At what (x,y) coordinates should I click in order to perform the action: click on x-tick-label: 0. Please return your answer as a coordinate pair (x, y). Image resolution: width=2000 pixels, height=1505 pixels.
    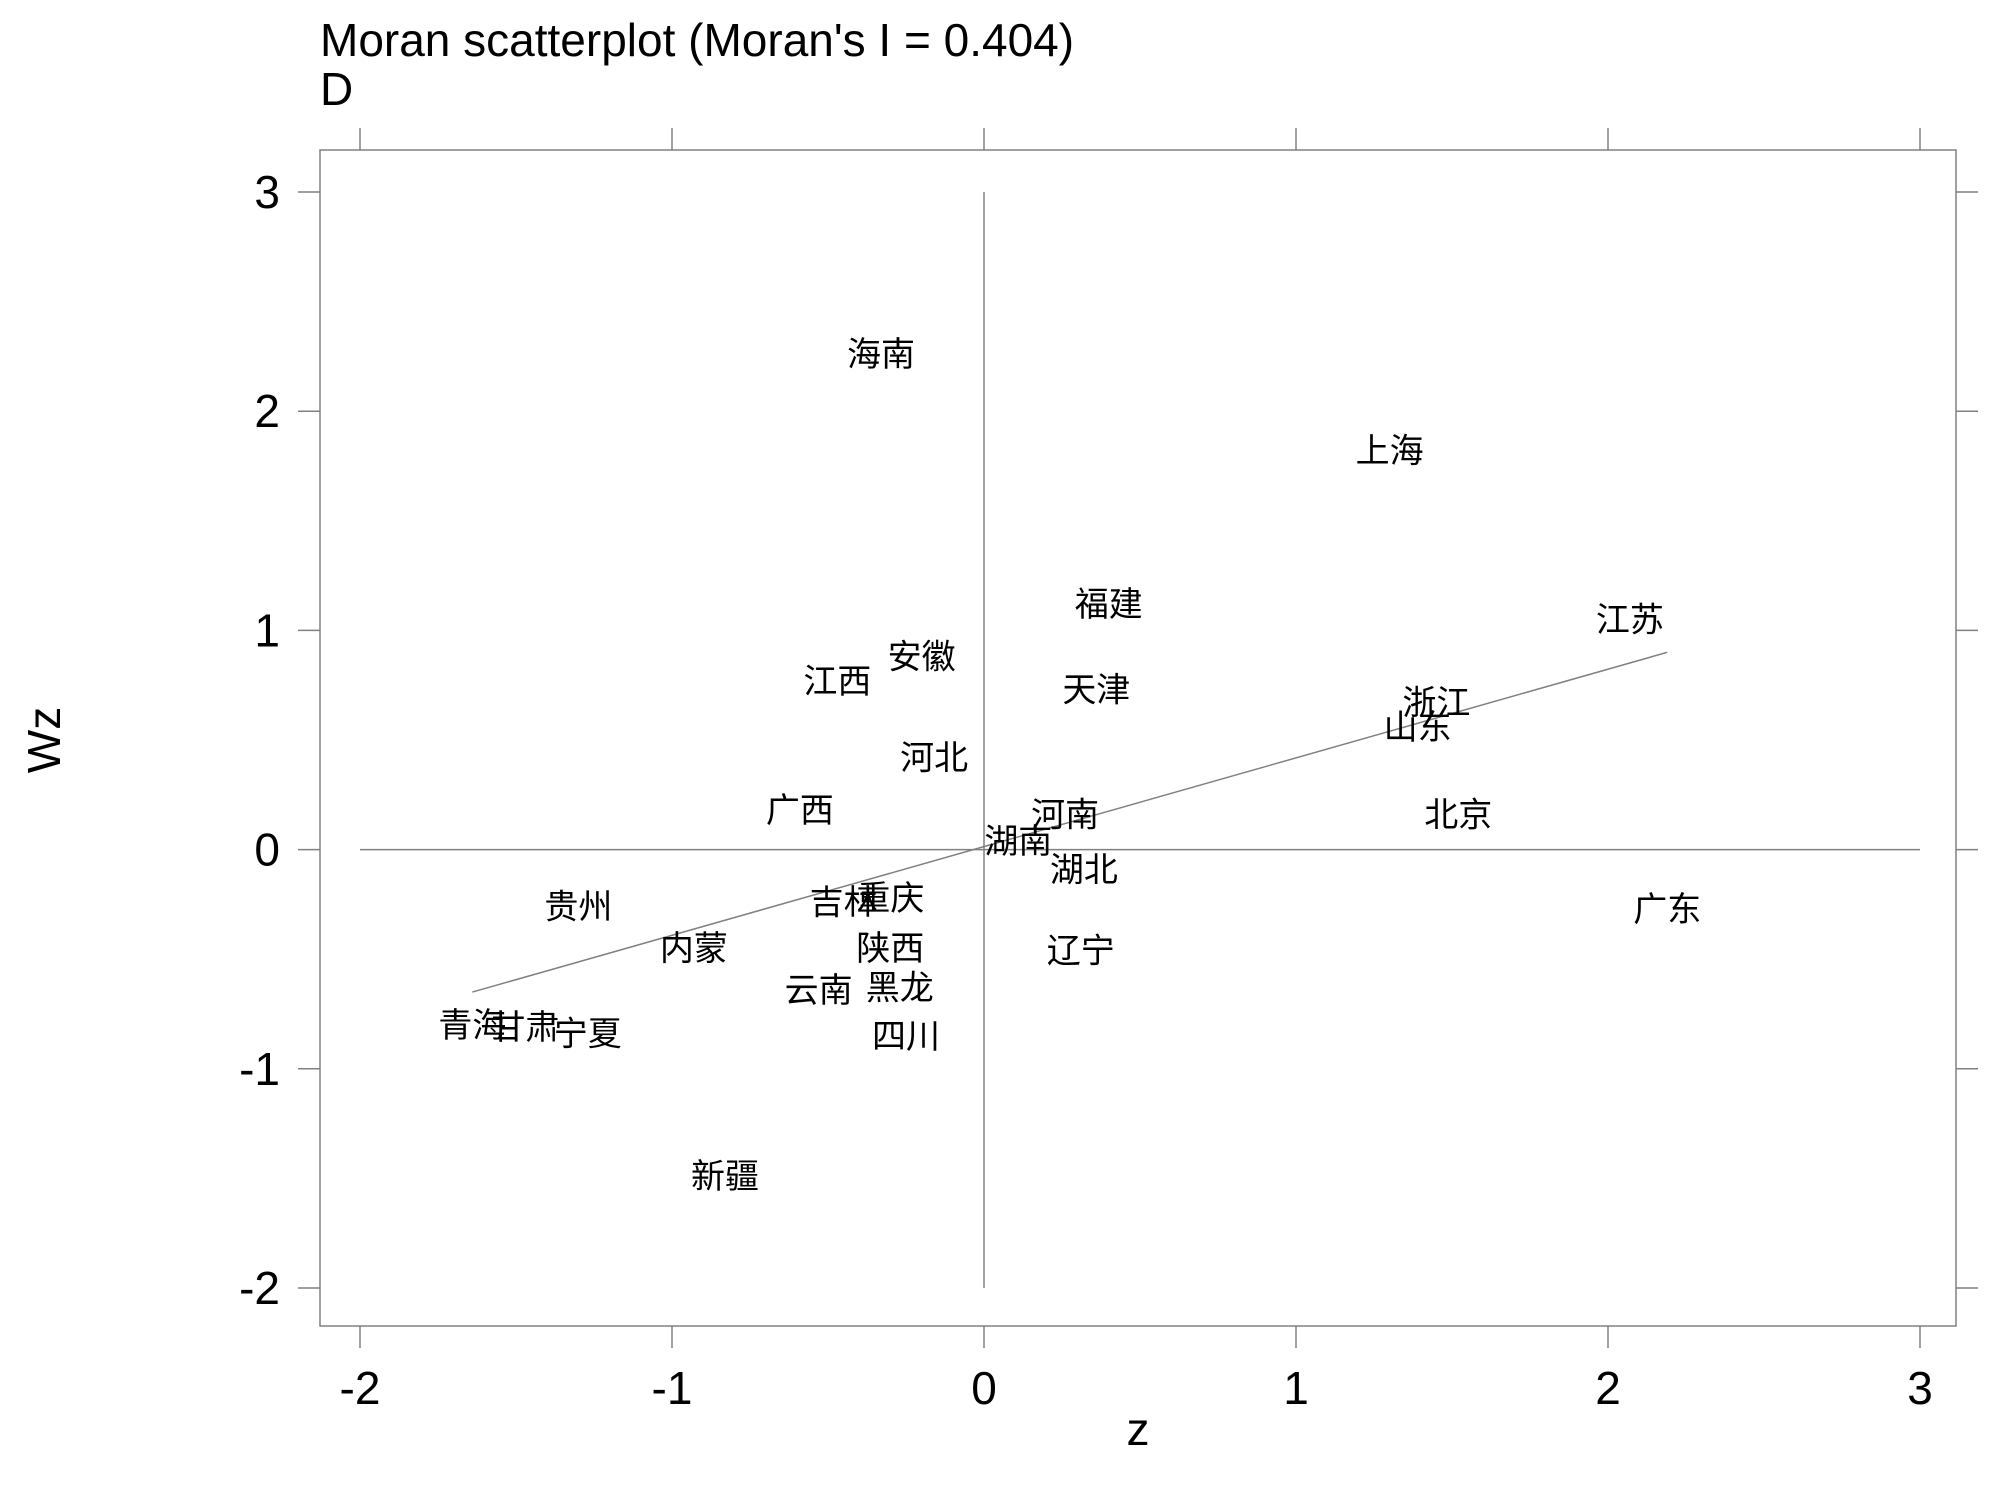
    Looking at the image, I should click on (984, 1388).